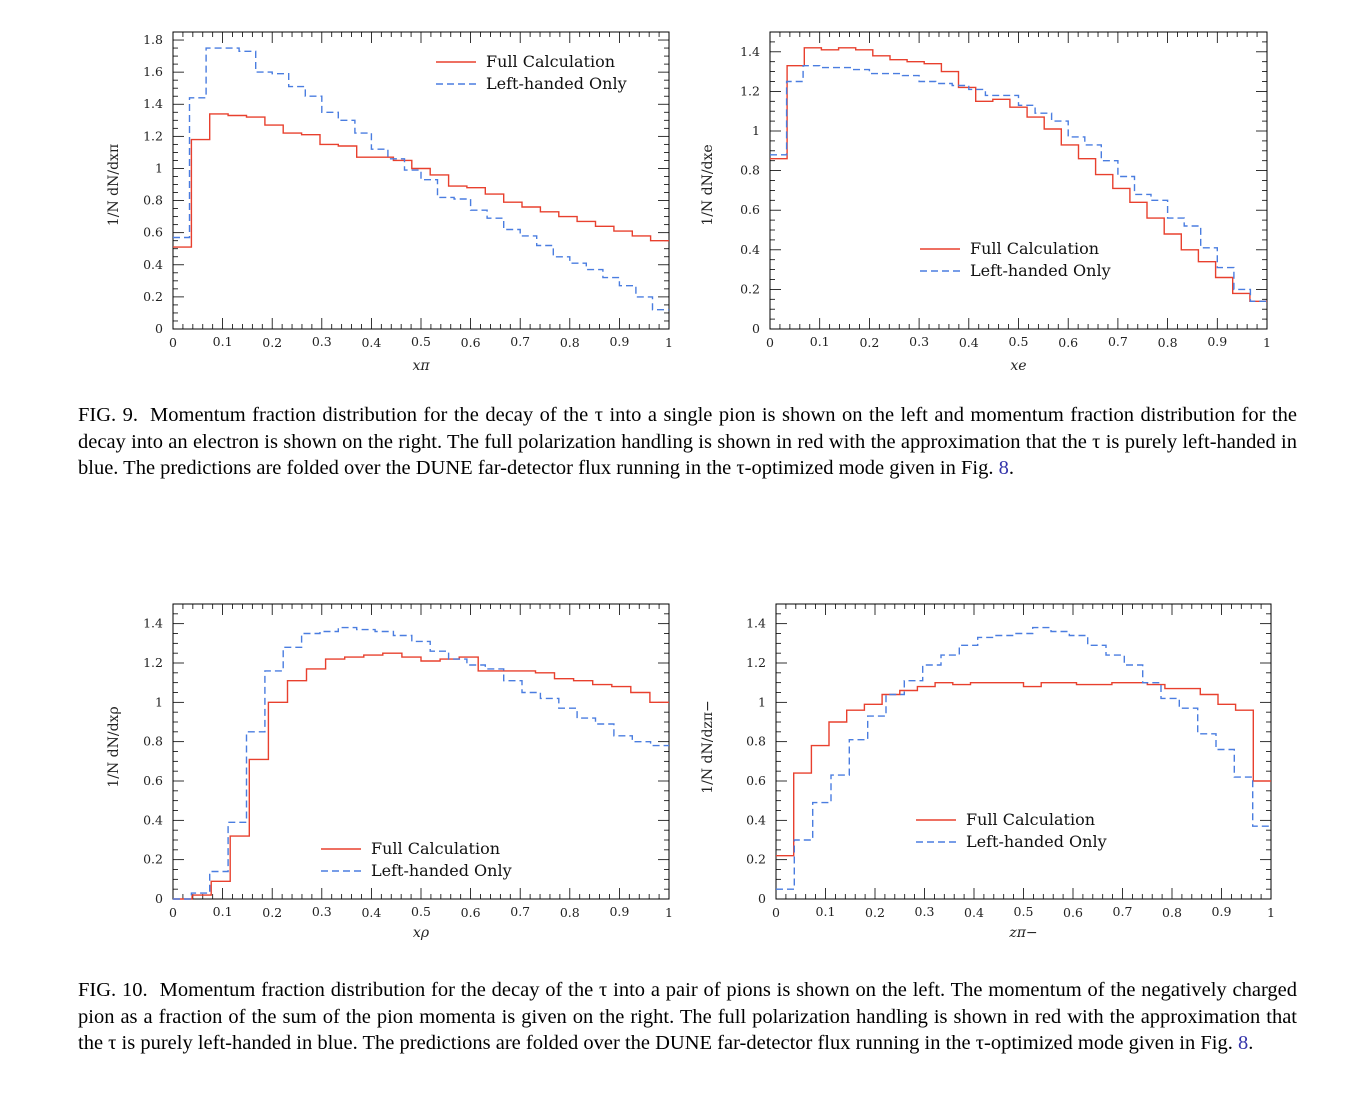  I want to click on figure-10-label: FIG. 10., so click(113, 990).